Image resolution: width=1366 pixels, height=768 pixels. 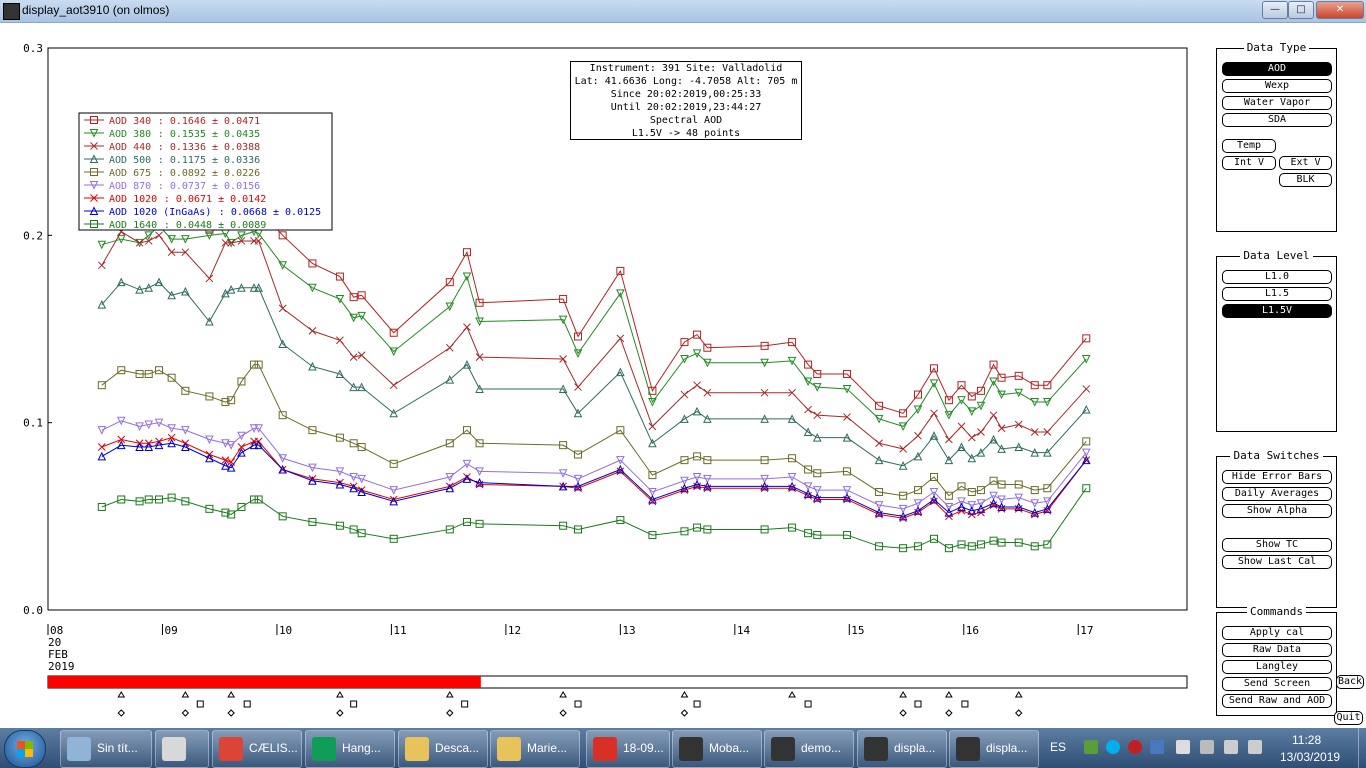 What do you see at coordinates (1277, 294) in the screenshot?
I see `l1-5-button: L1.5` at bounding box center [1277, 294].